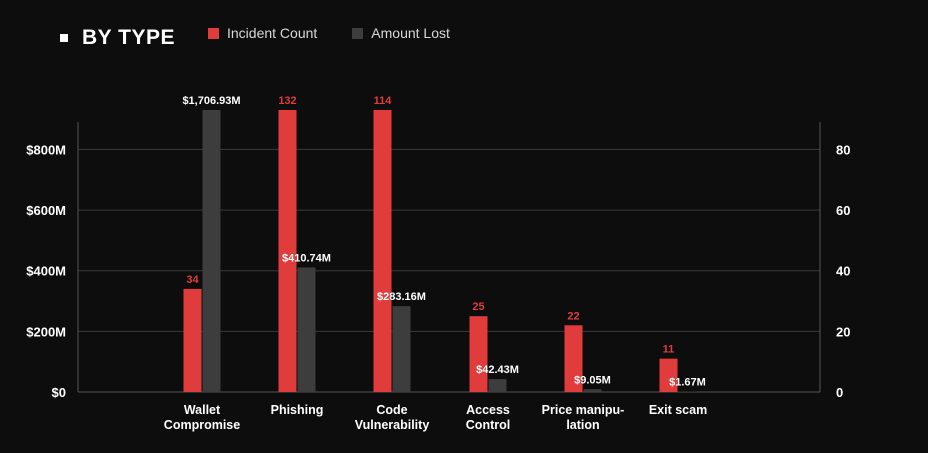  I want to click on data-label-amount-lost: $1.67M, so click(687, 382).